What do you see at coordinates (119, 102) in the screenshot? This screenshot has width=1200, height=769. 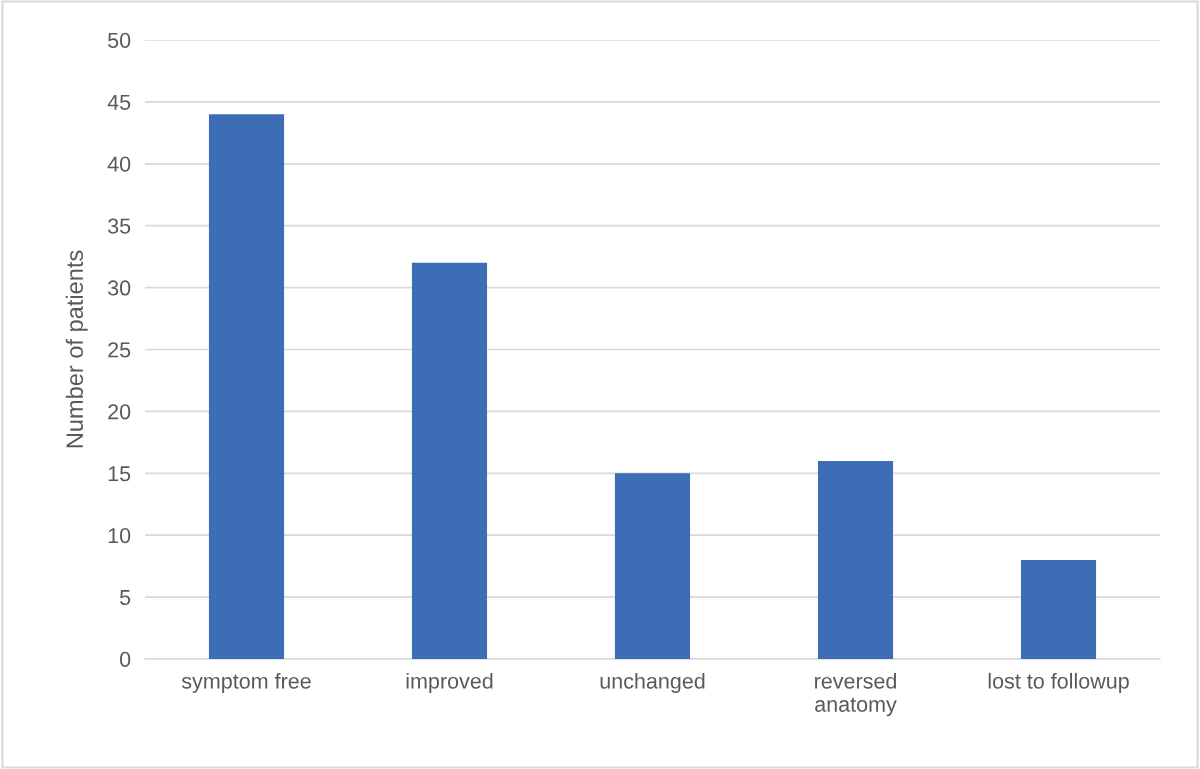 I see `y-tick-label: 45` at bounding box center [119, 102].